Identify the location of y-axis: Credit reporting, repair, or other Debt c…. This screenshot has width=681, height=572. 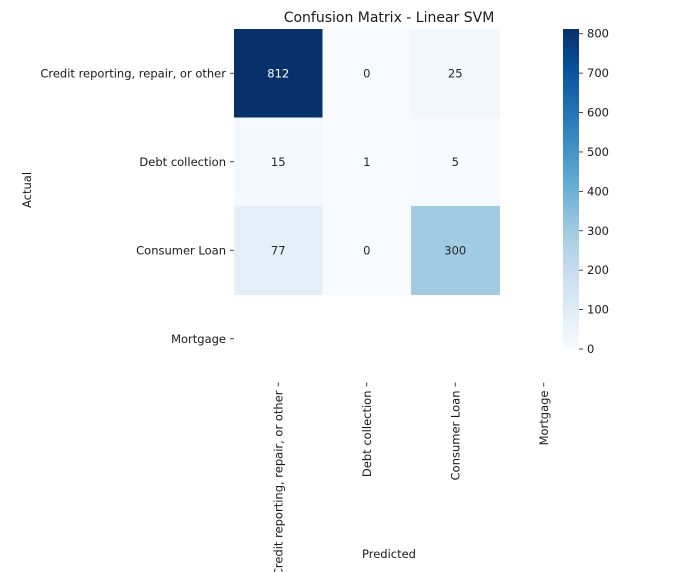
(137, 206).